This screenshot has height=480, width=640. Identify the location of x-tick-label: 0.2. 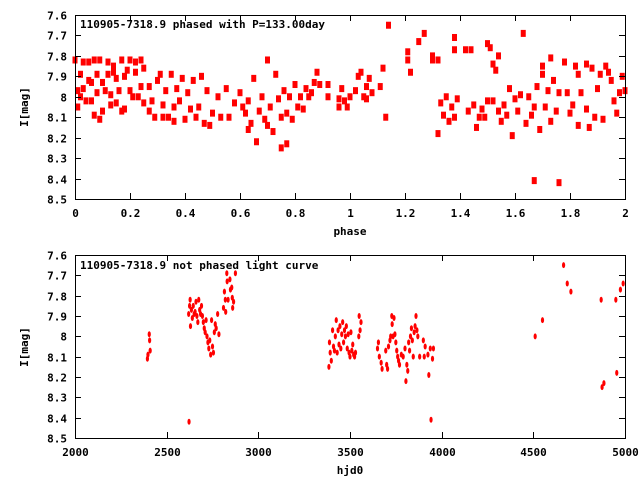
(131, 213).